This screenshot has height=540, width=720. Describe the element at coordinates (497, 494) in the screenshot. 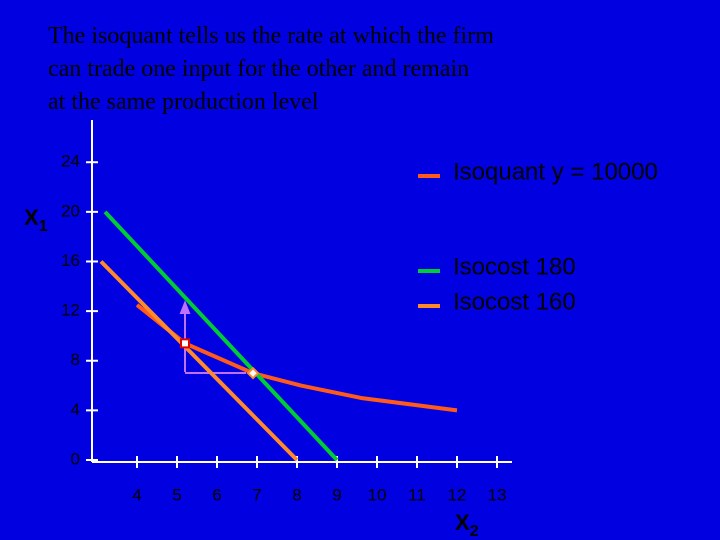

I see `x-tick-label: 13` at that location.